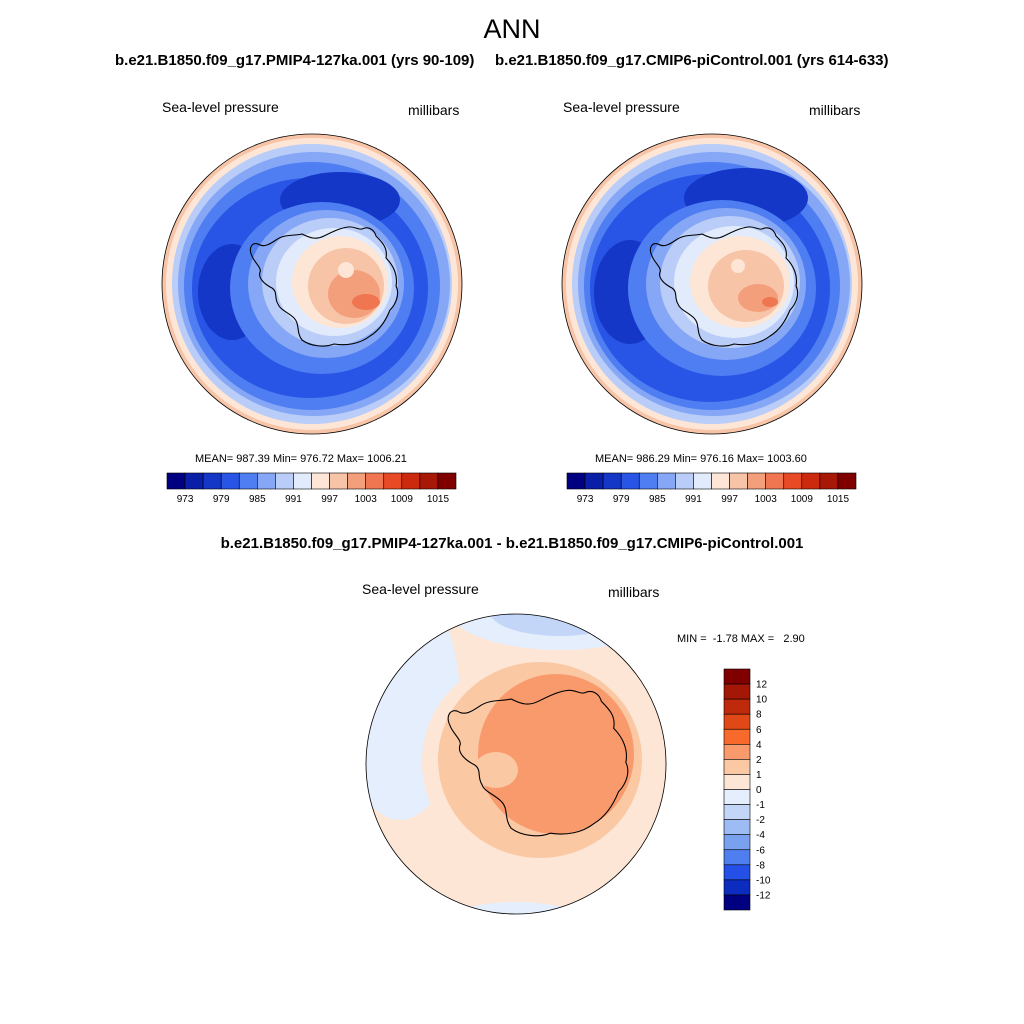 The height and width of the screenshot is (1024, 1024). I want to click on panel2-colorbar-tick-label: 1009, so click(802, 499).